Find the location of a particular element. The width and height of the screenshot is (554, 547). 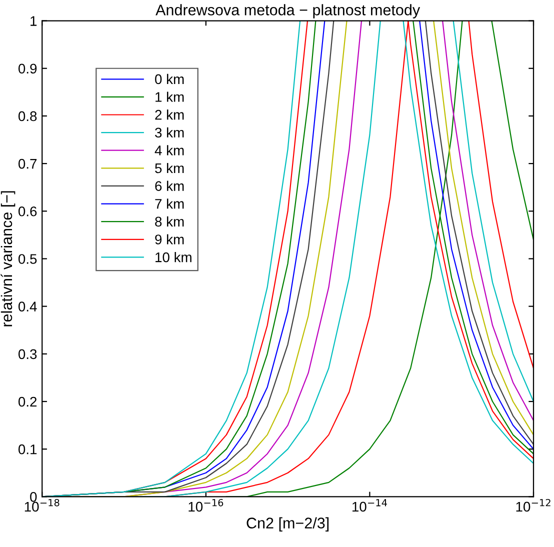

chart-title: Andrewsova metoda − platnost metody is located at coordinates (288, 11).